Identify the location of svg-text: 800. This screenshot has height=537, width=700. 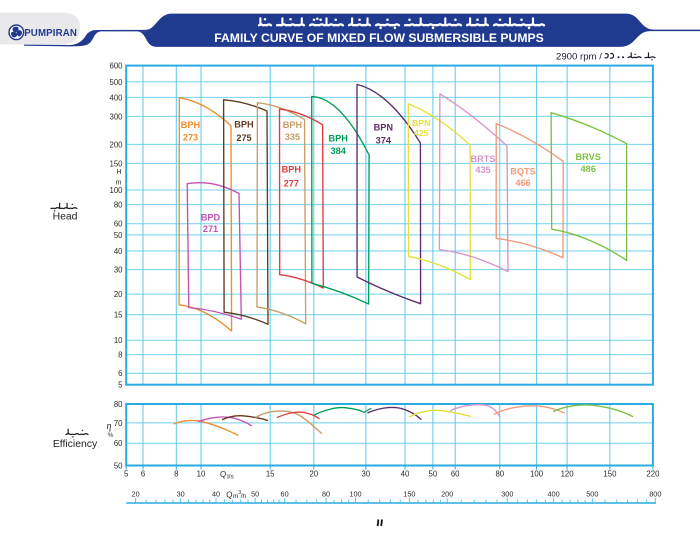
(655, 493).